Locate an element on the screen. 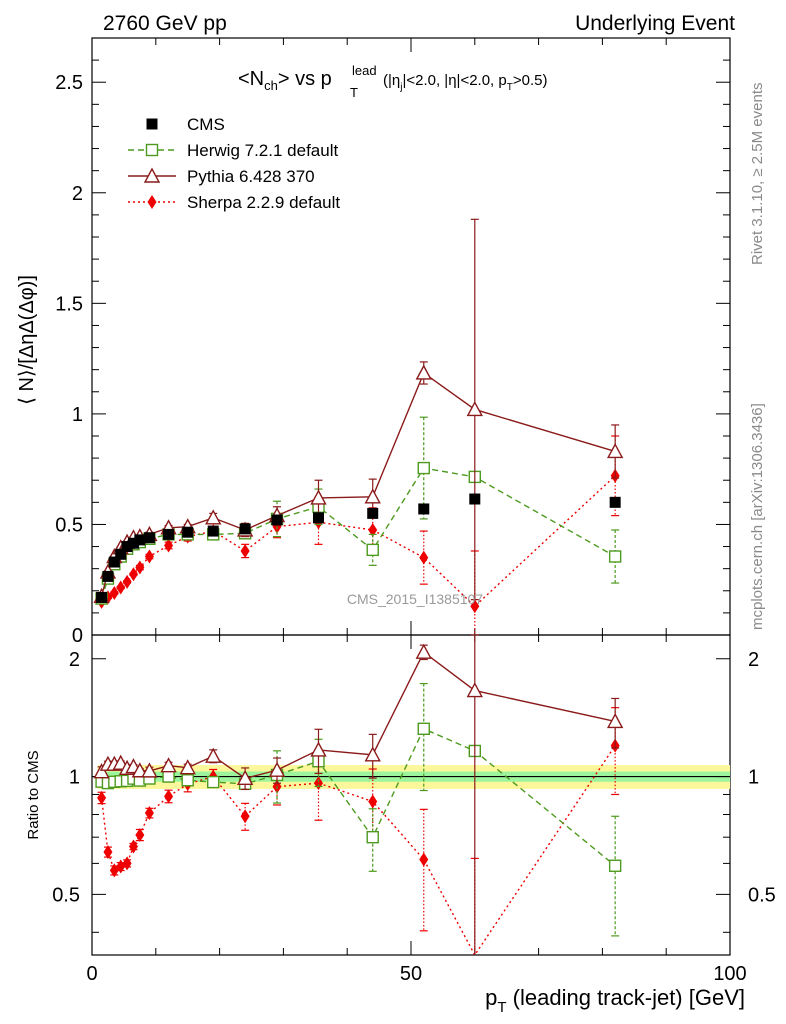 The width and height of the screenshot is (786, 1024). ratio-y-tick-label: 0.5 is located at coordinates (66, 895).